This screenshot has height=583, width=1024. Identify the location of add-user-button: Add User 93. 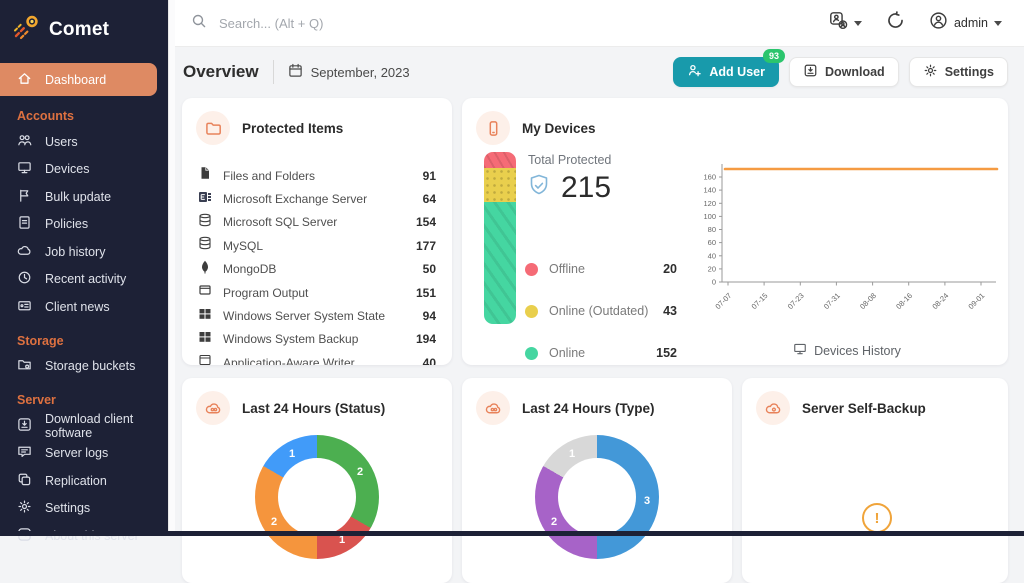
(729, 68).